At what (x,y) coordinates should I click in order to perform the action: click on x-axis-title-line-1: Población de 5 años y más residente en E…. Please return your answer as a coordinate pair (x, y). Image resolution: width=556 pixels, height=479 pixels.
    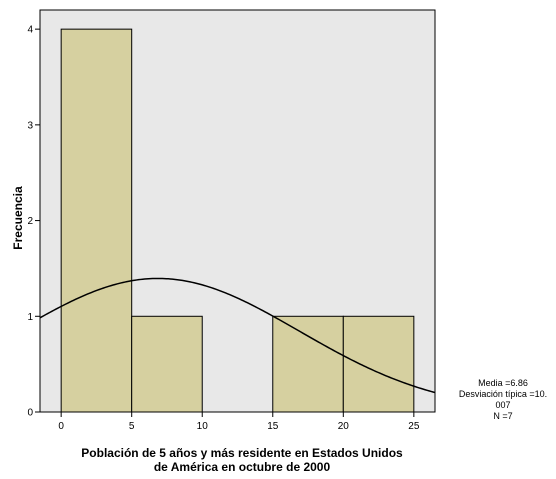
    Looking at the image, I should click on (242, 453).